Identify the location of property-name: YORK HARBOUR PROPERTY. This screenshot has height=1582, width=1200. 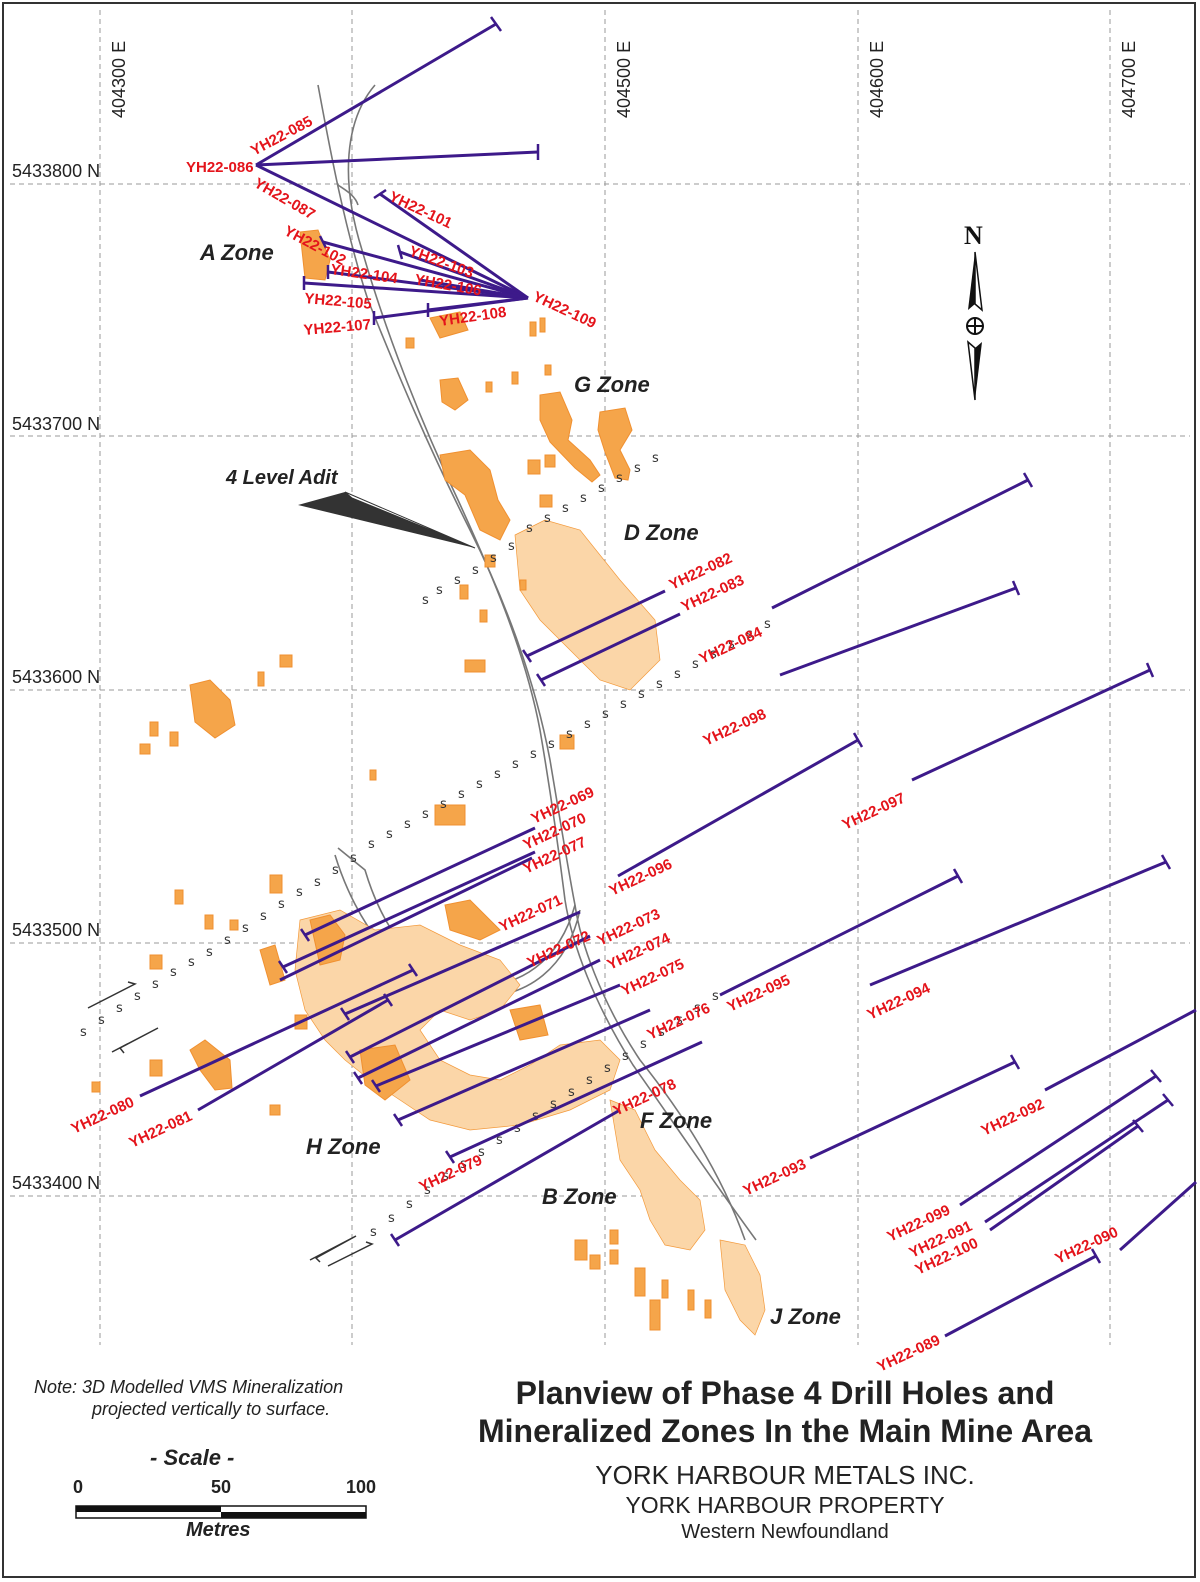
(785, 1505).